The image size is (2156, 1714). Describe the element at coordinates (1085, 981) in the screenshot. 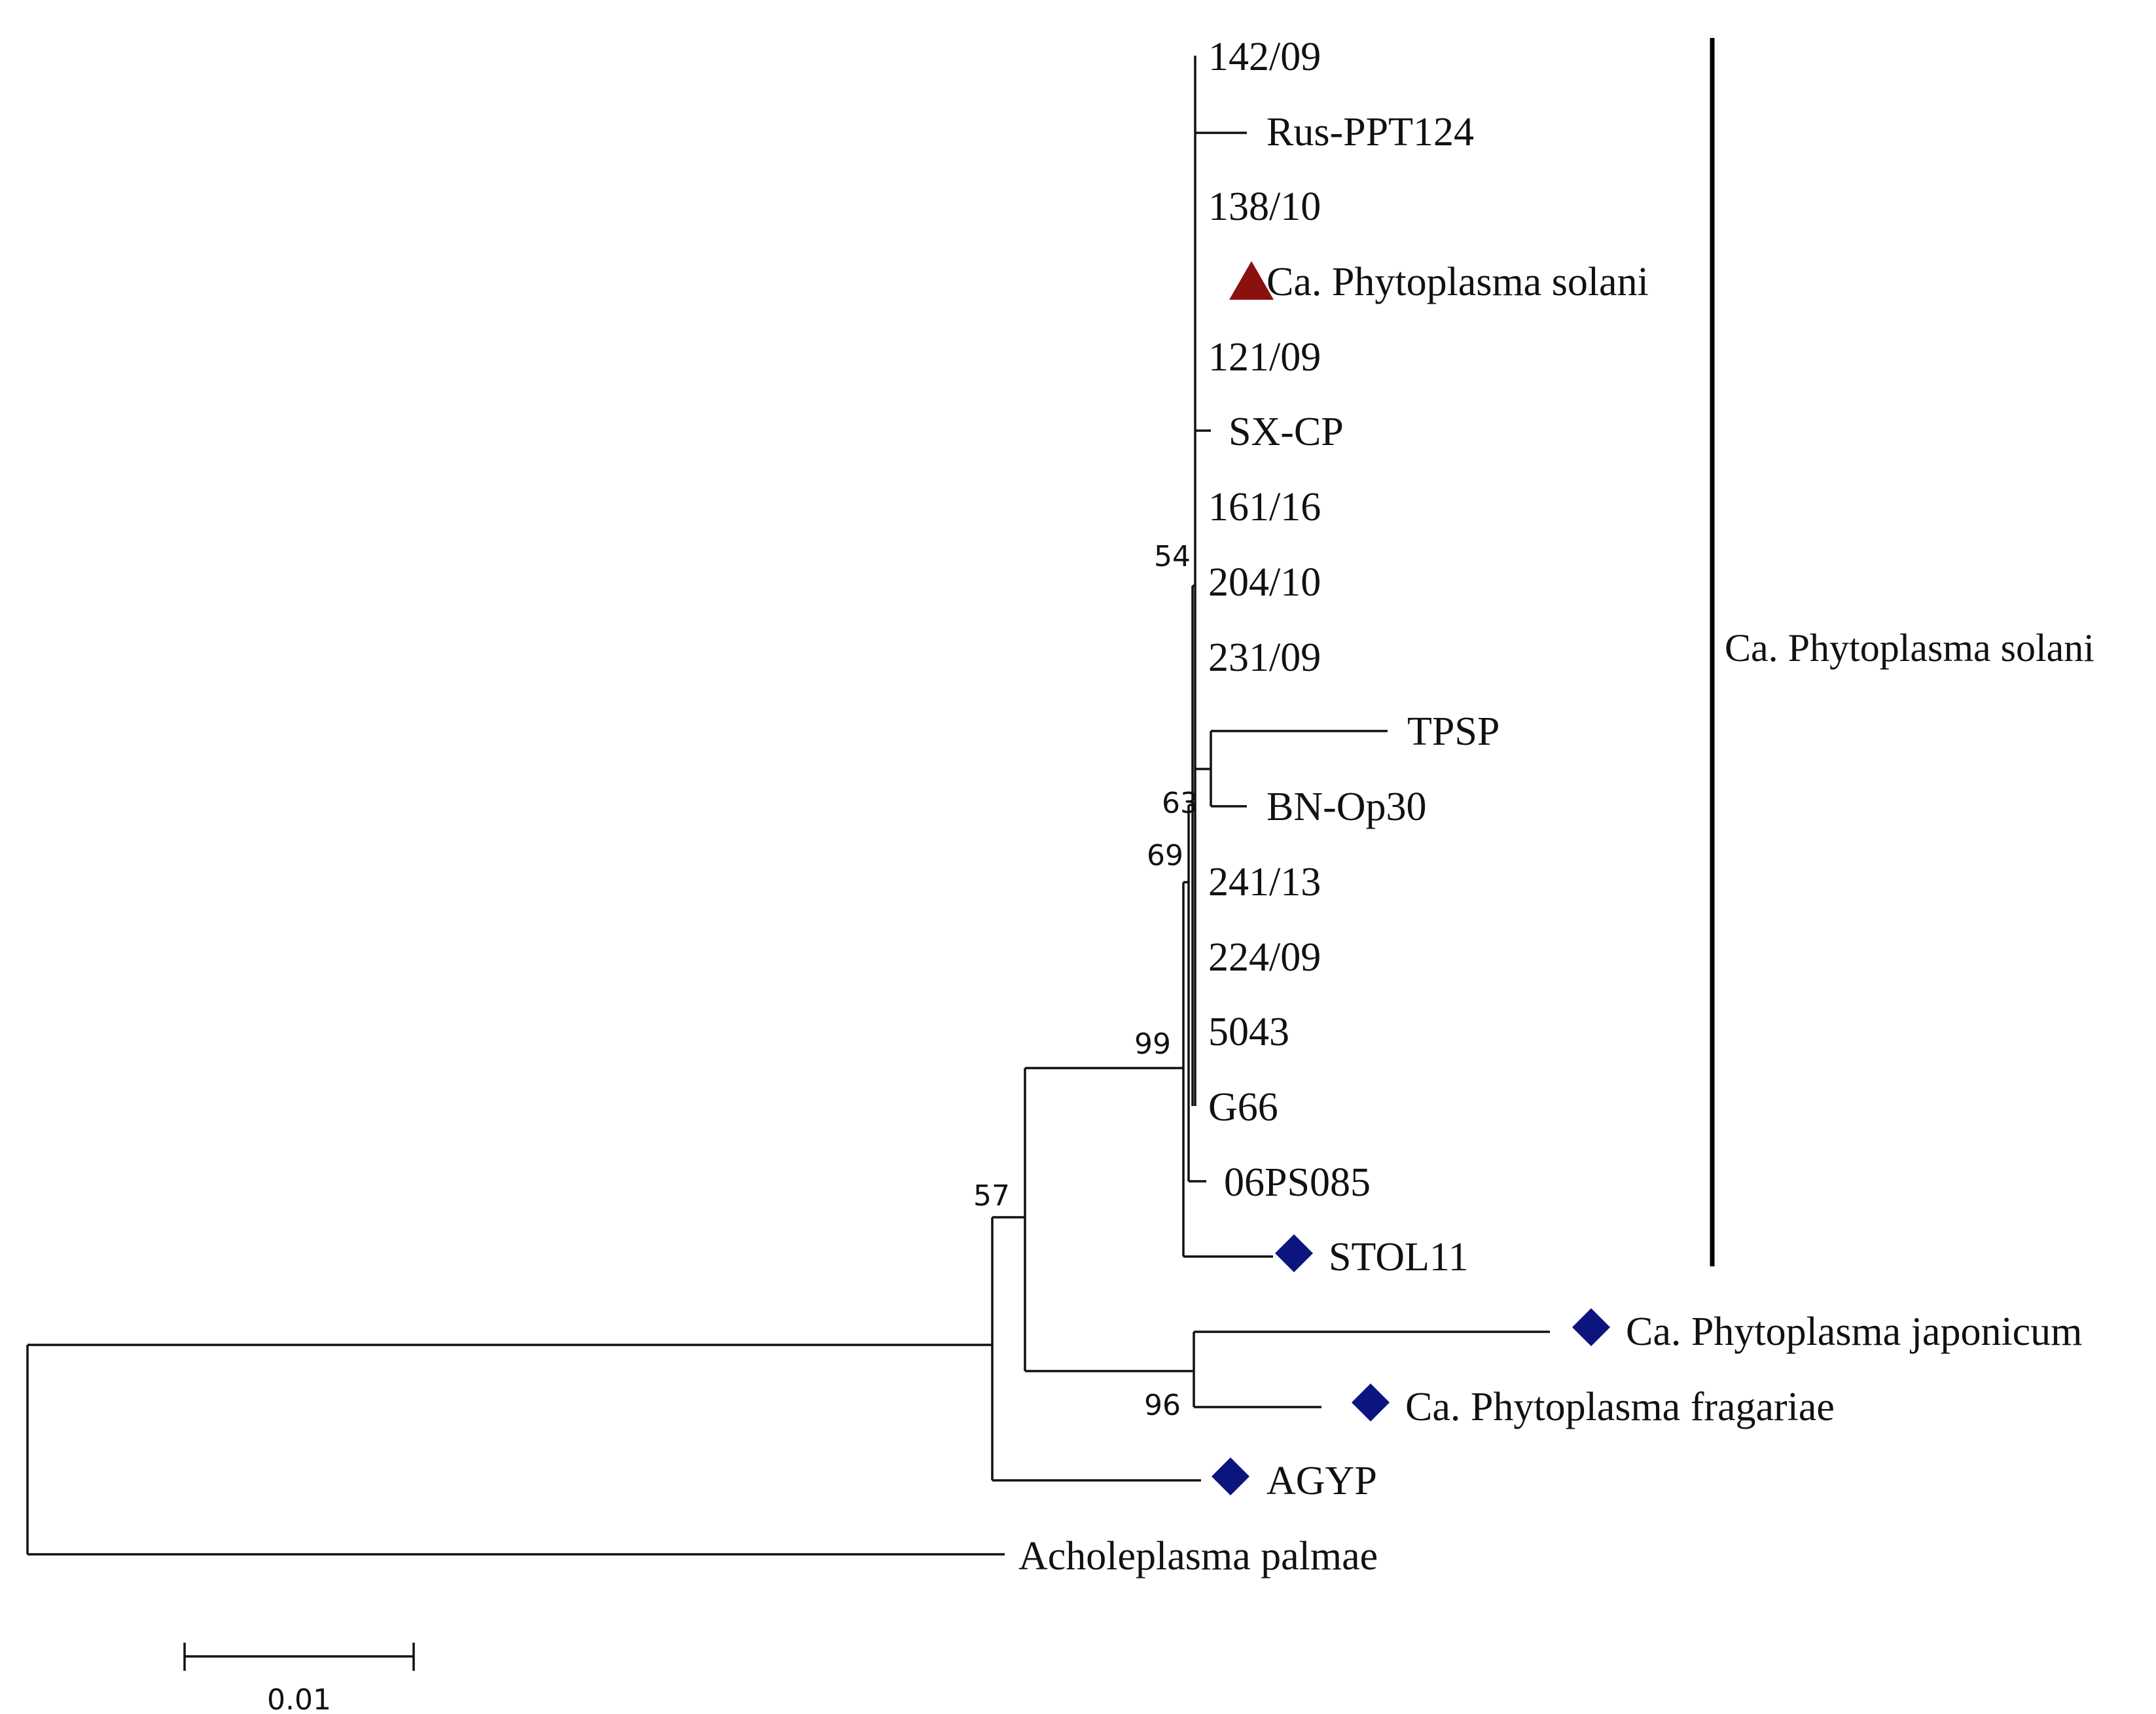

I see `bootstrap-values: 54 63 69 99 57 96` at that location.